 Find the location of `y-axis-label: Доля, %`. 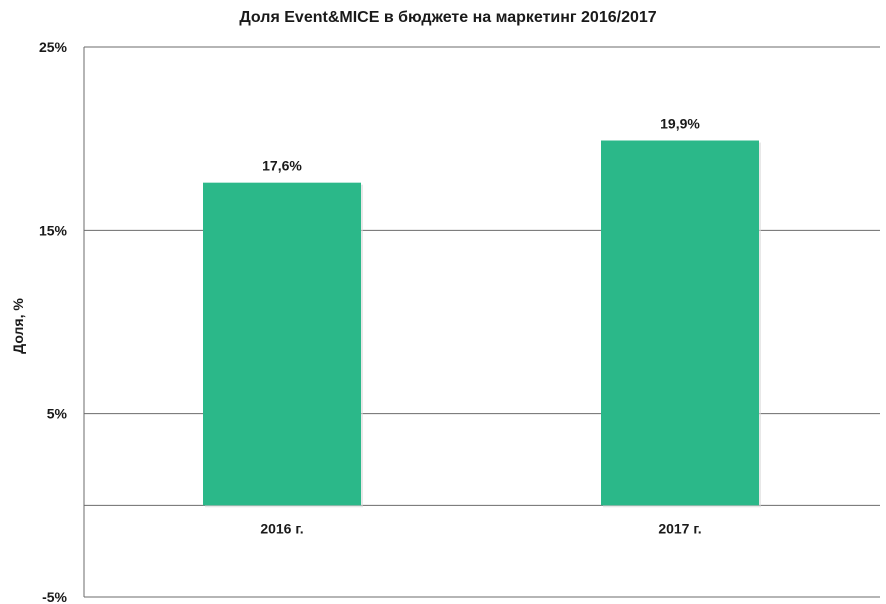

y-axis-label: Доля, % is located at coordinates (18, 326).